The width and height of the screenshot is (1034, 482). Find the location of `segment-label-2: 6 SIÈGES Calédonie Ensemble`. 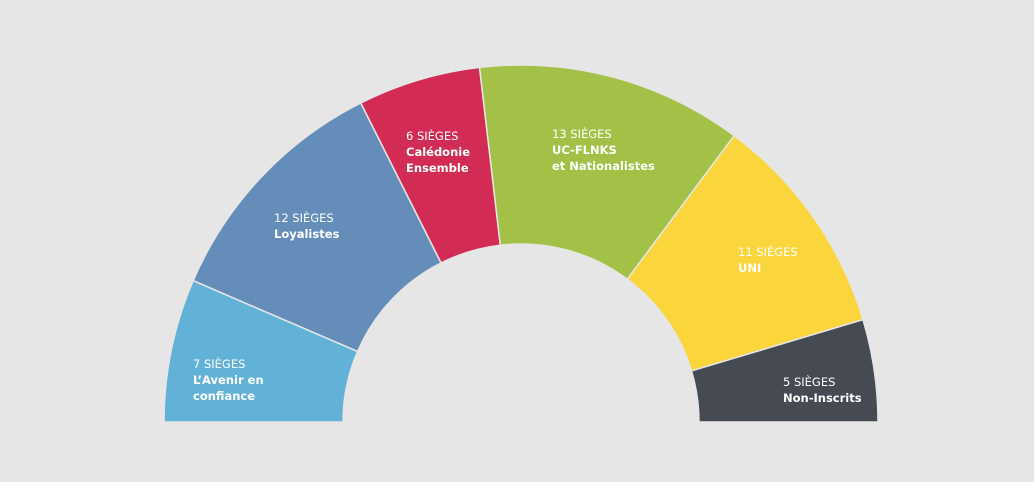

segment-label-2: 6 SIÈGES Calédonie Ensemble is located at coordinates (438, 151).